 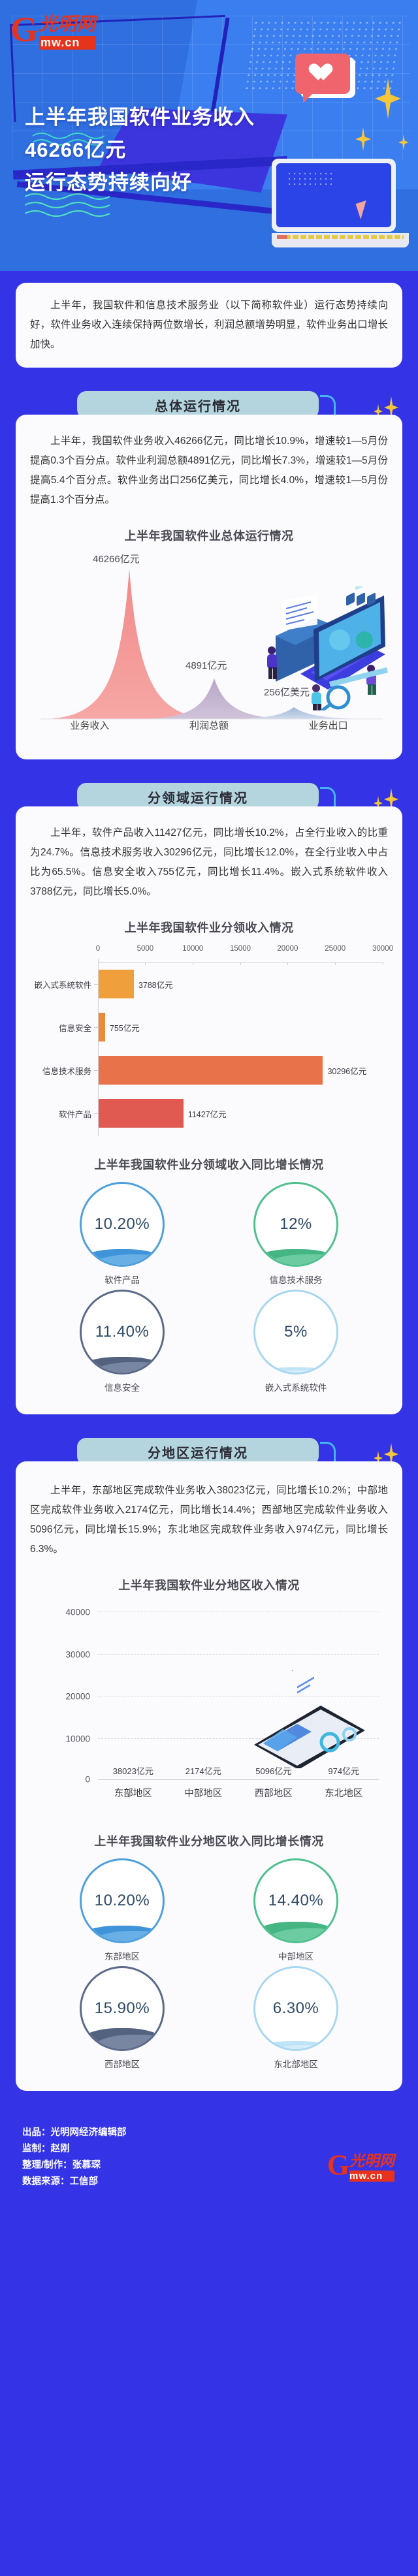 I want to click on gauge-cell: 6.30% 东北部地区, so click(x=296, y=2018).